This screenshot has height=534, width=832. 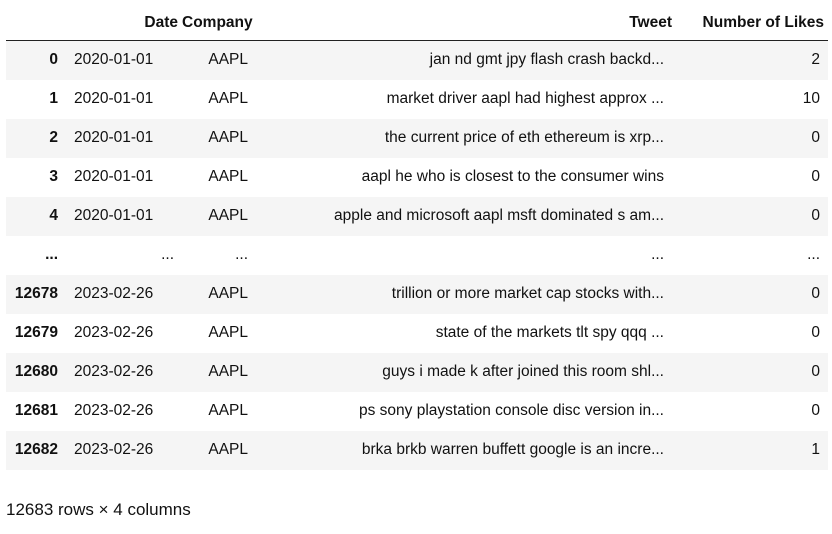 I want to click on header-row: Date Company Tweet Number of Likes, so click(x=417, y=23).